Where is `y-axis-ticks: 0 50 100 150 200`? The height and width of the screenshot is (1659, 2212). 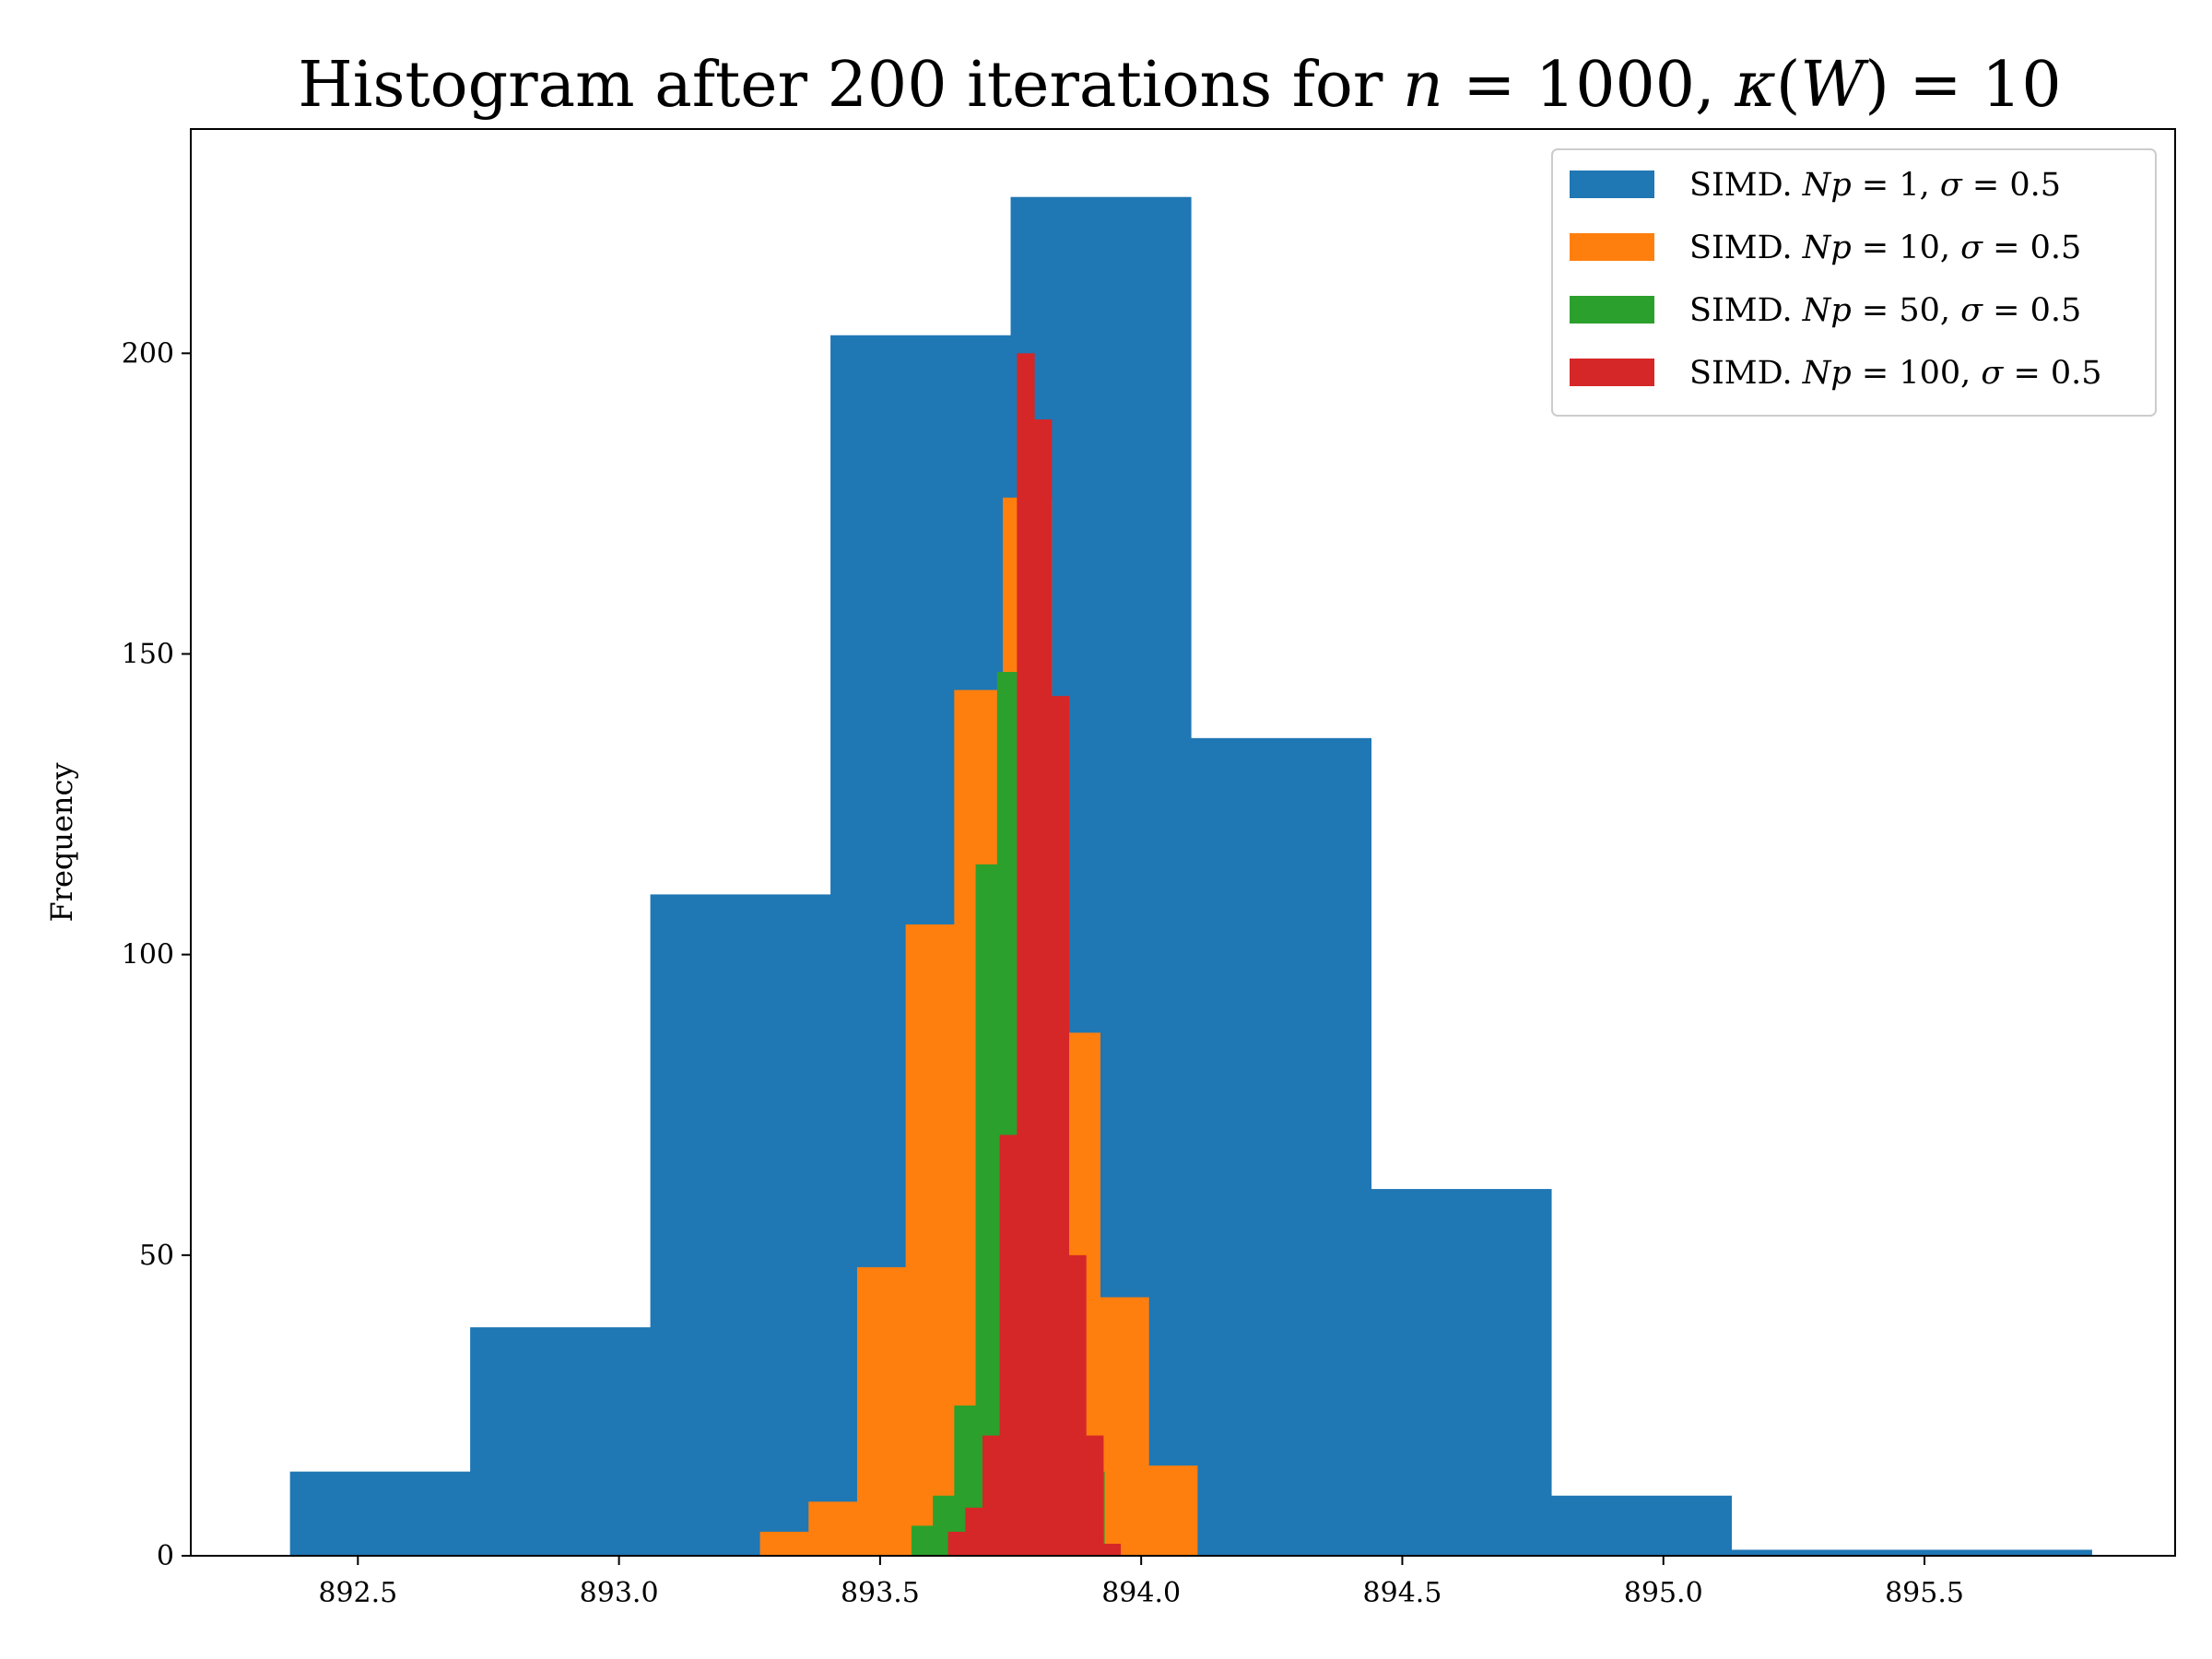 y-axis-ticks: 0 50 100 150 200 is located at coordinates (156, 954).